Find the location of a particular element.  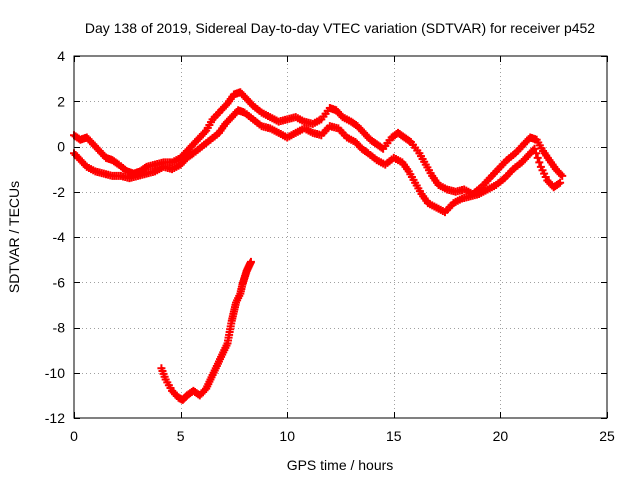

y-tick-label-4: -4 is located at coordinates (59, 237).